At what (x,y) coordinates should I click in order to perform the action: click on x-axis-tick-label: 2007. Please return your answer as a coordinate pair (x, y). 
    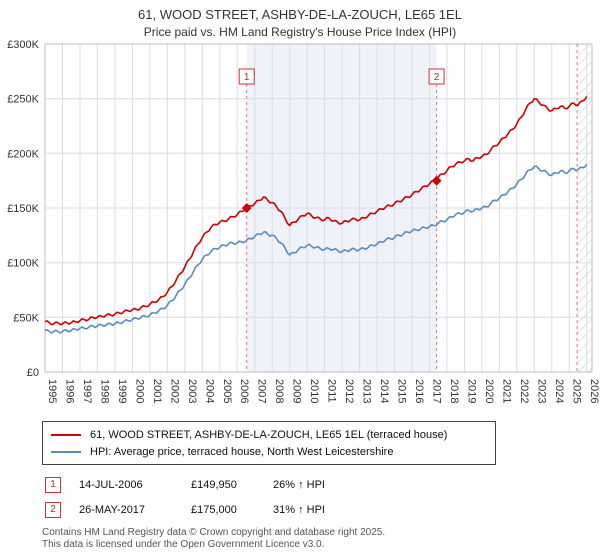
    Looking at the image, I should click on (262, 391).